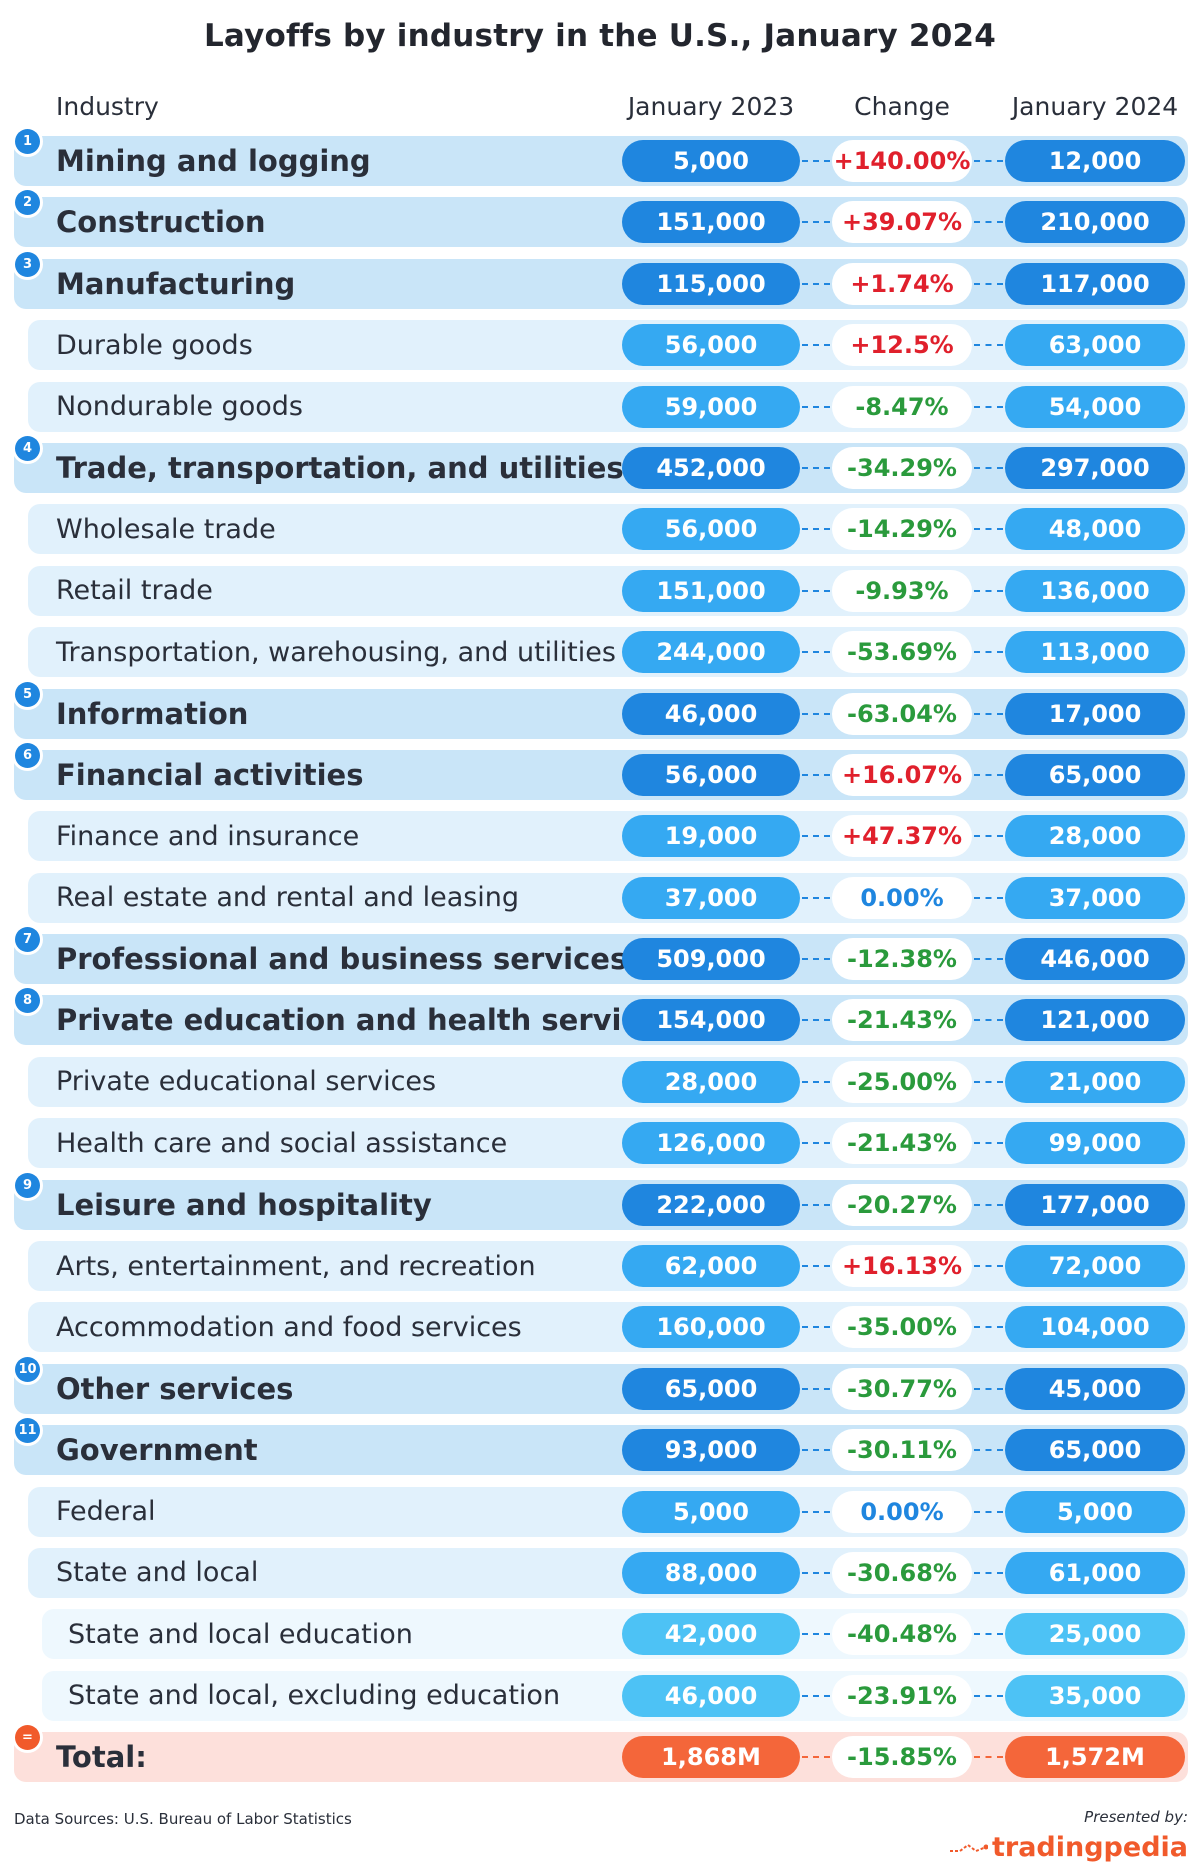 The height and width of the screenshot is (1876, 1200). What do you see at coordinates (711, 283) in the screenshot?
I see `value-january-2023: 115,000` at bounding box center [711, 283].